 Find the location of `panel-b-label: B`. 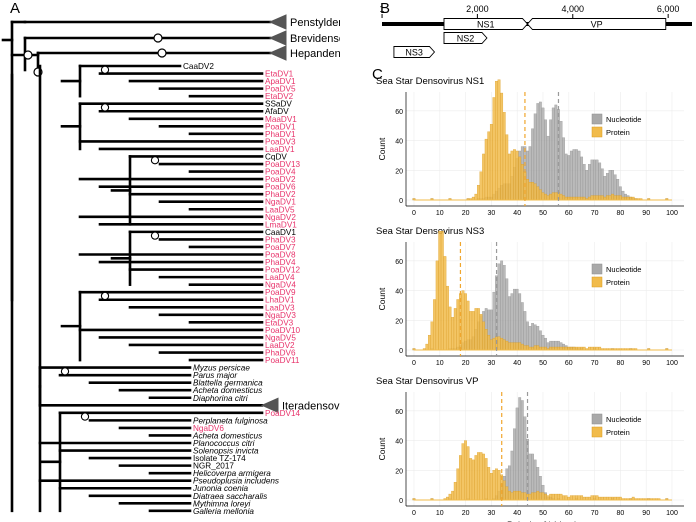

panel-b-label: B is located at coordinates (385, 8).